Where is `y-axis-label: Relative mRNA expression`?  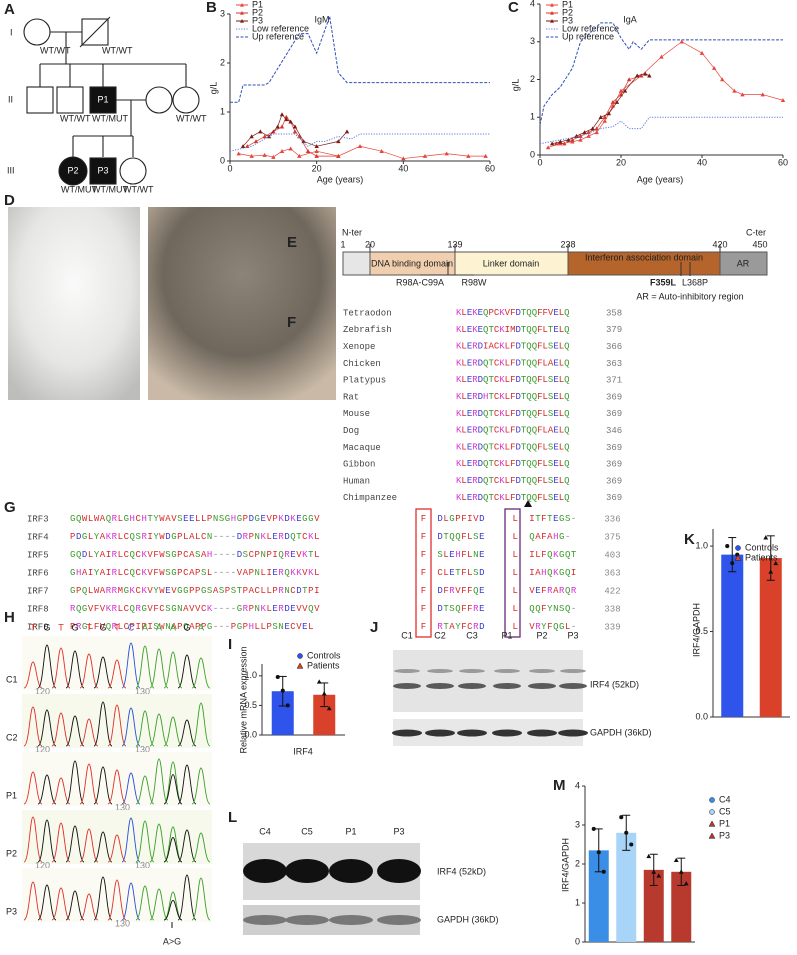
y-axis-label: Relative mRNA expression is located at coordinates (243, 699).